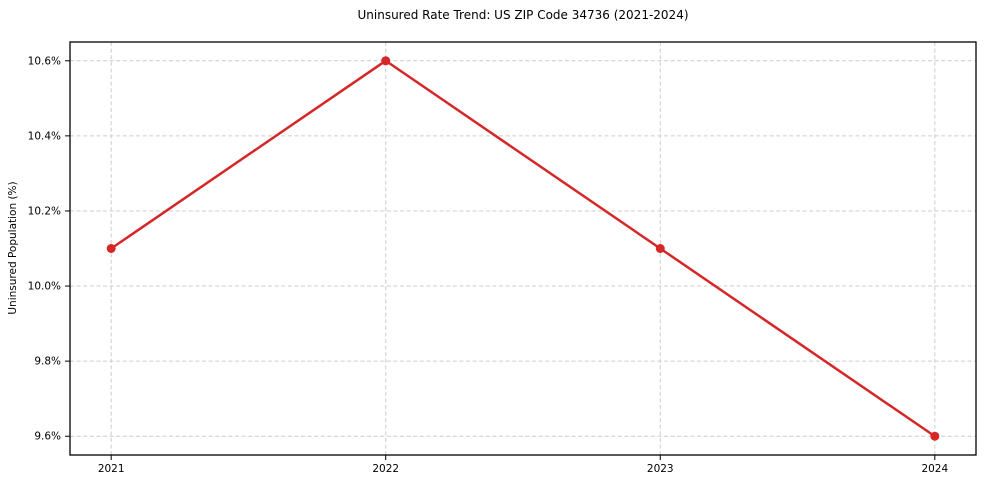  What do you see at coordinates (44, 136) in the screenshot?
I see `y-tick-label: 10.4%` at bounding box center [44, 136].